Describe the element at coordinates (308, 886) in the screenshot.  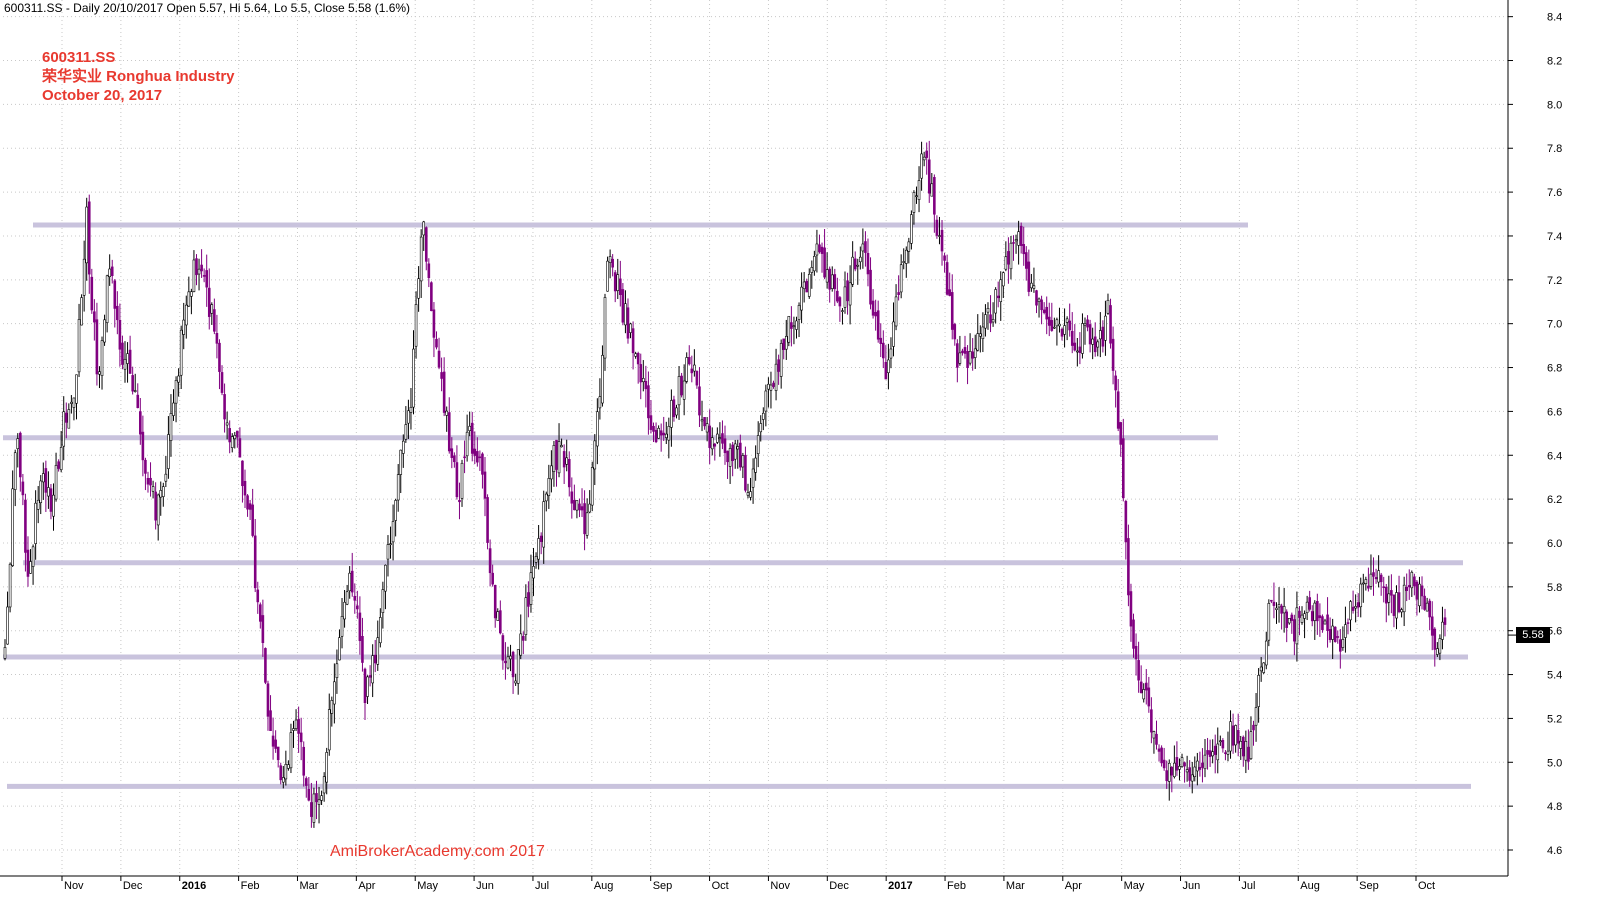
I see `x-tick-label: Mar` at that location.